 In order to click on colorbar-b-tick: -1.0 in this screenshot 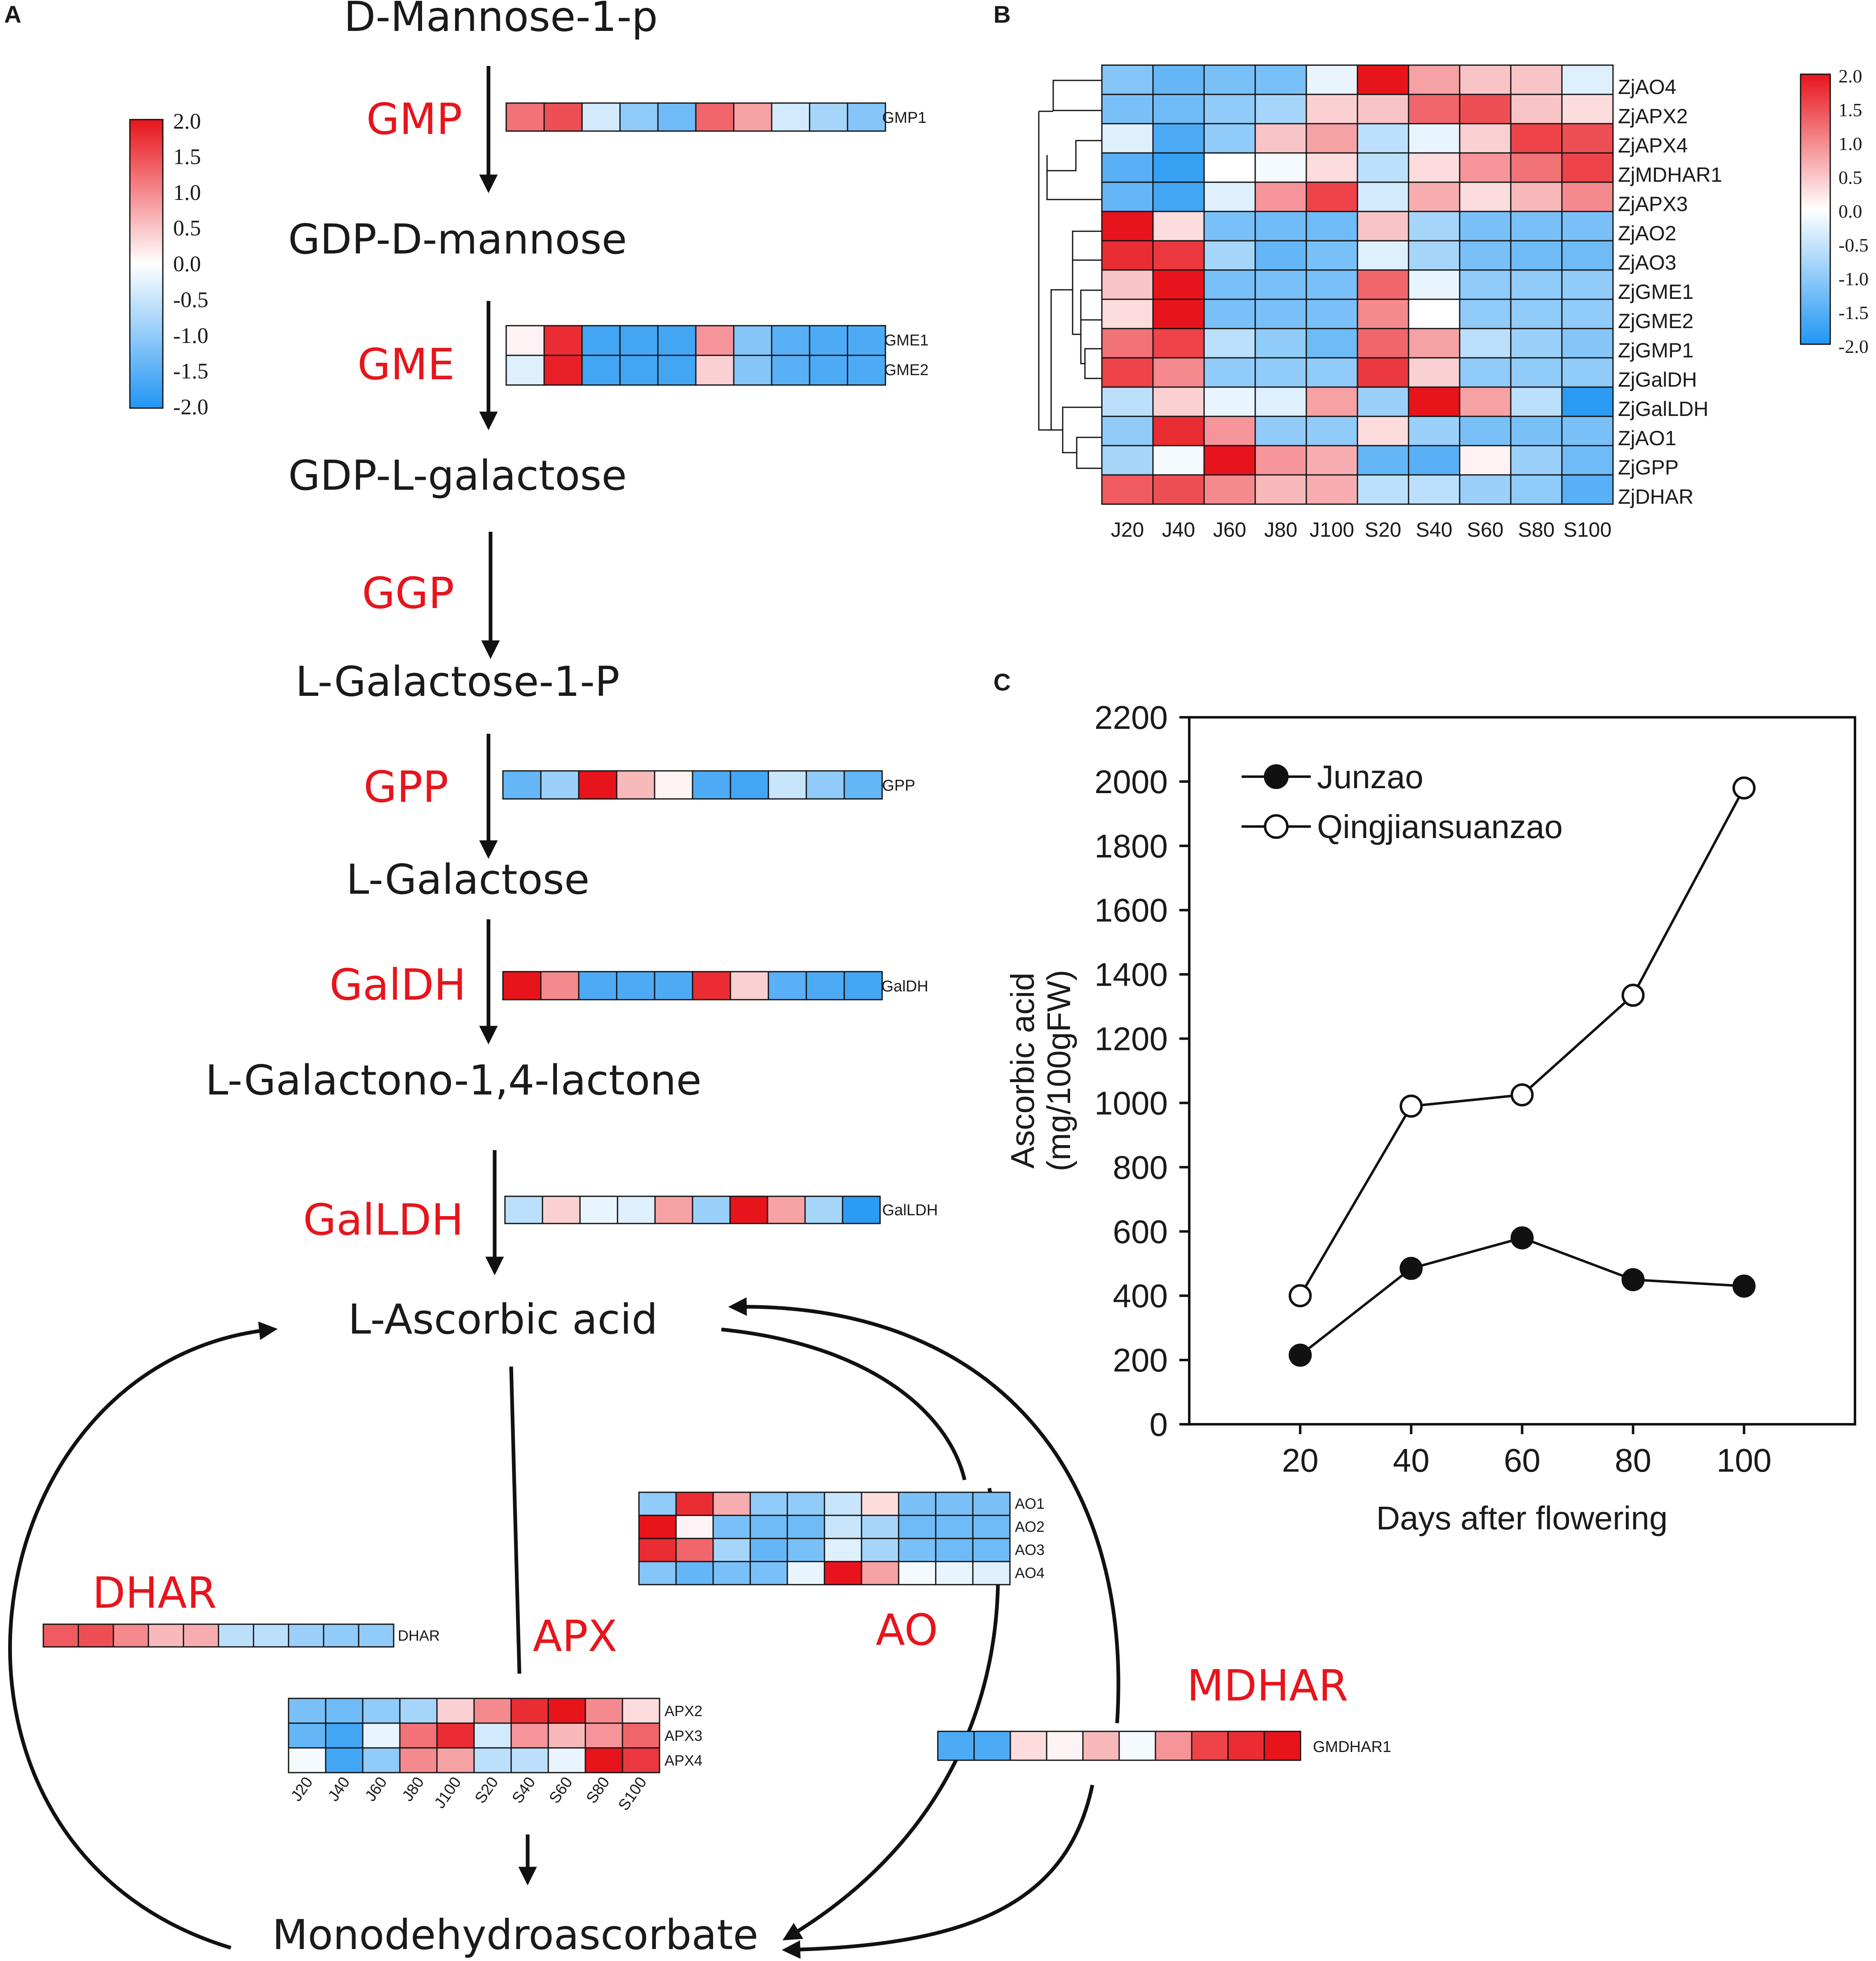, I will do `click(1853, 279)`.